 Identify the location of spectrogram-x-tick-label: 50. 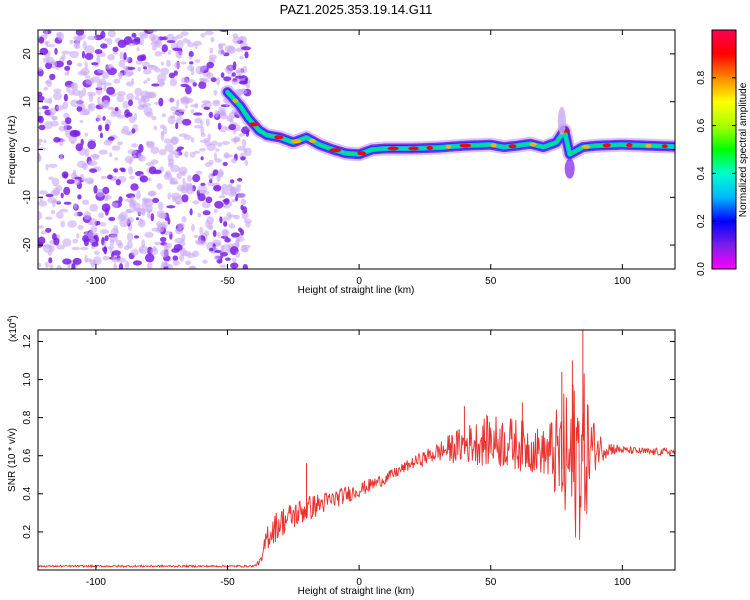
(491, 281).